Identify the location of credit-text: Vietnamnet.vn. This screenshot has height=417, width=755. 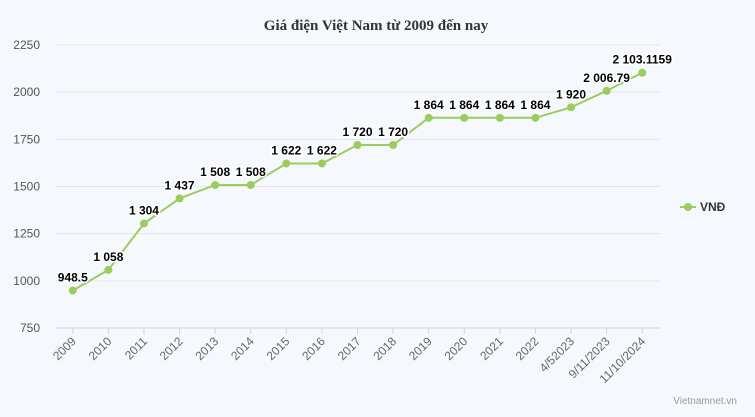
(705, 401).